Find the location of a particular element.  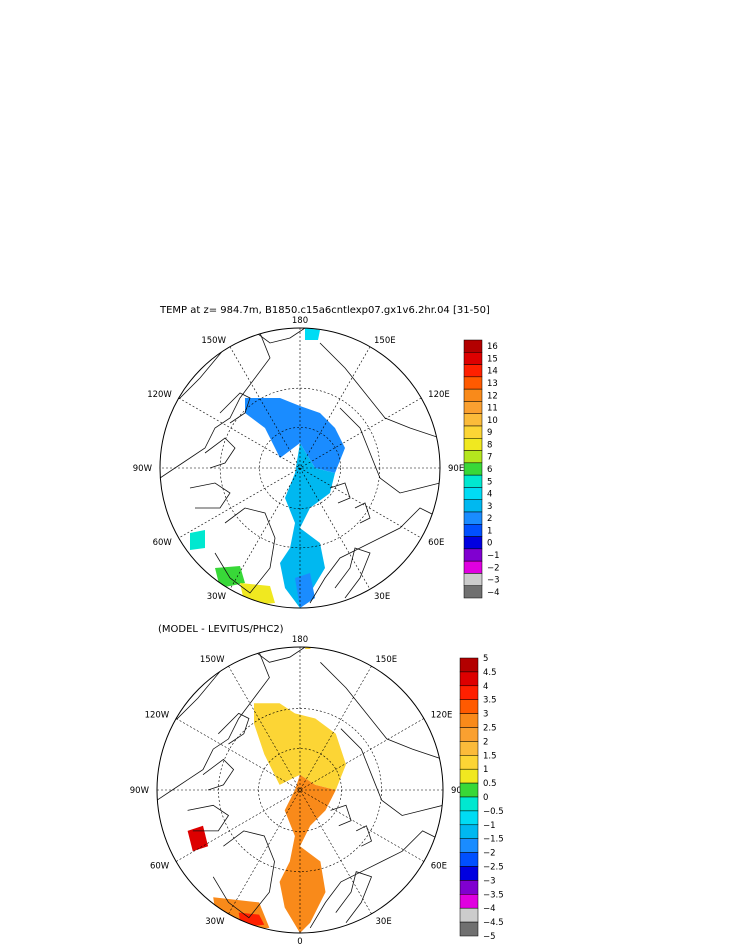

longitude-label: 60W is located at coordinates (163, 543).